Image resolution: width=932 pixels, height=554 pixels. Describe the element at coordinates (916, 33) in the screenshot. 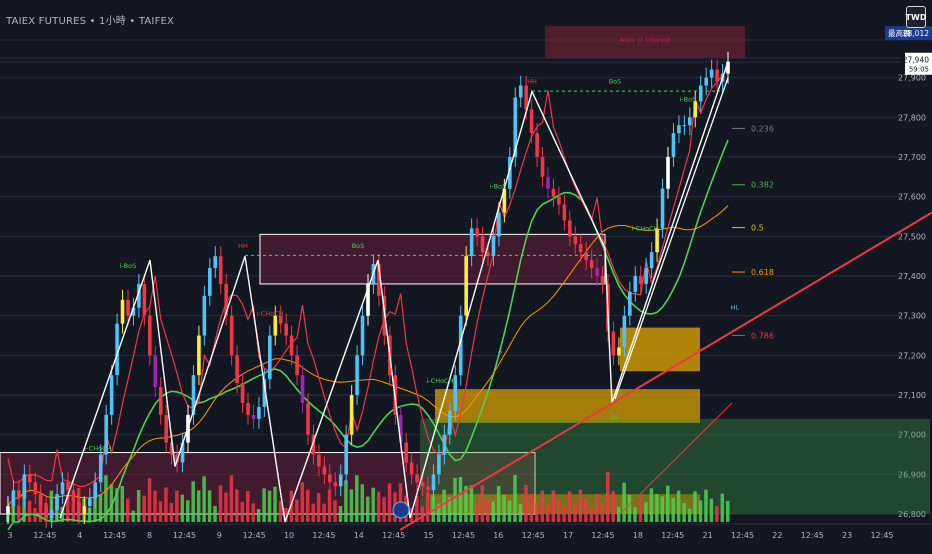

I see `high-price-badge-value: 28,012` at that location.